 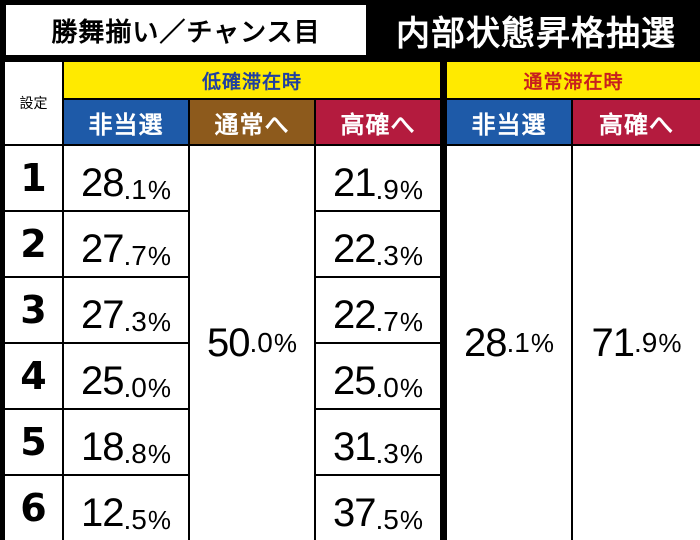 What do you see at coordinates (509, 343) in the screenshot?
I see `normal-none-value: 28.1%` at bounding box center [509, 343].